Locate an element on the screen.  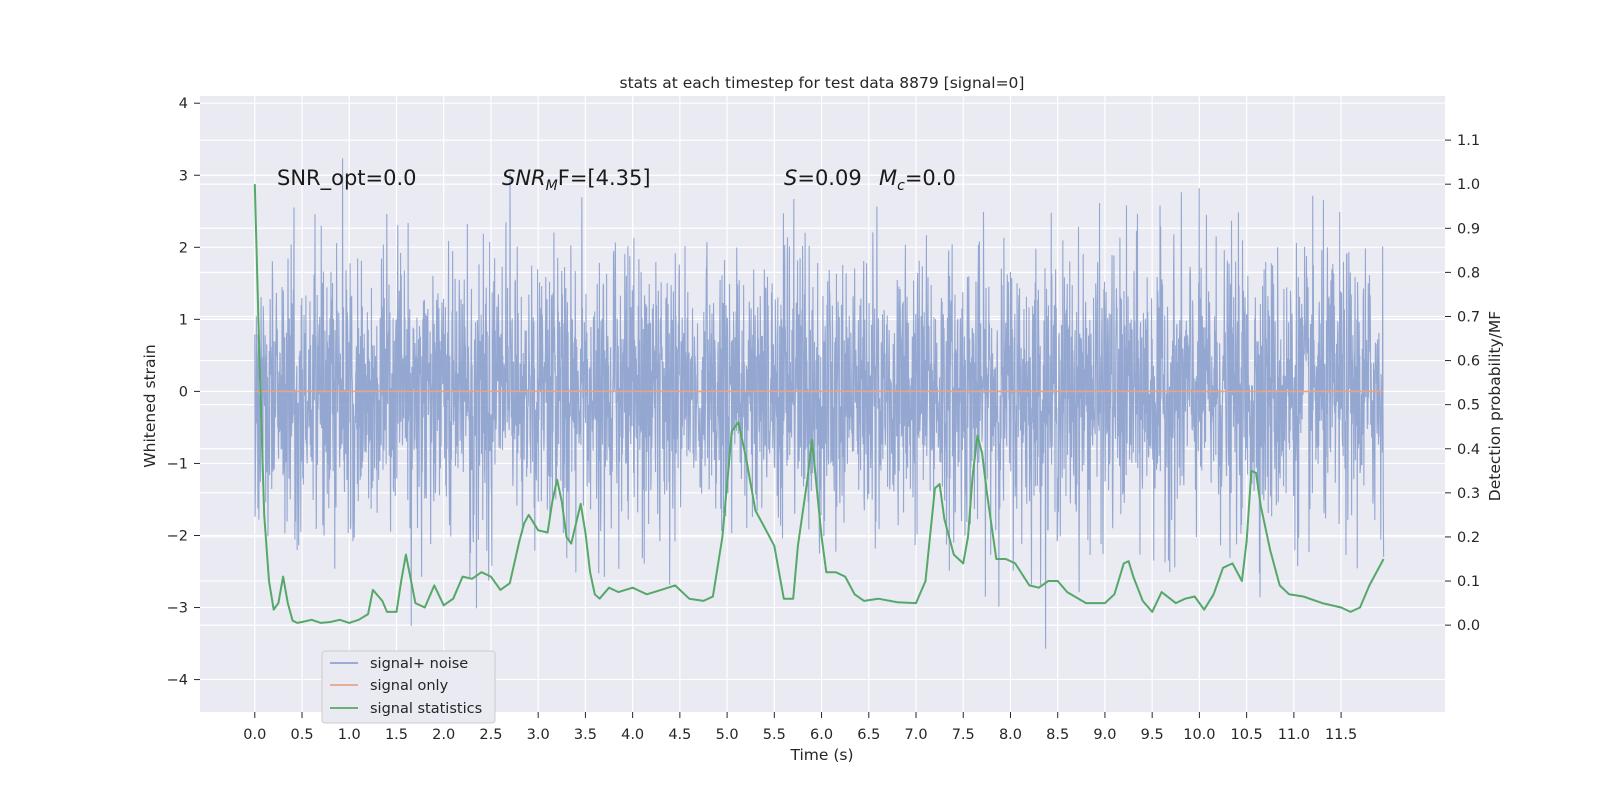
x-tick-label: 7.5 is located at coordinates (963, 735).